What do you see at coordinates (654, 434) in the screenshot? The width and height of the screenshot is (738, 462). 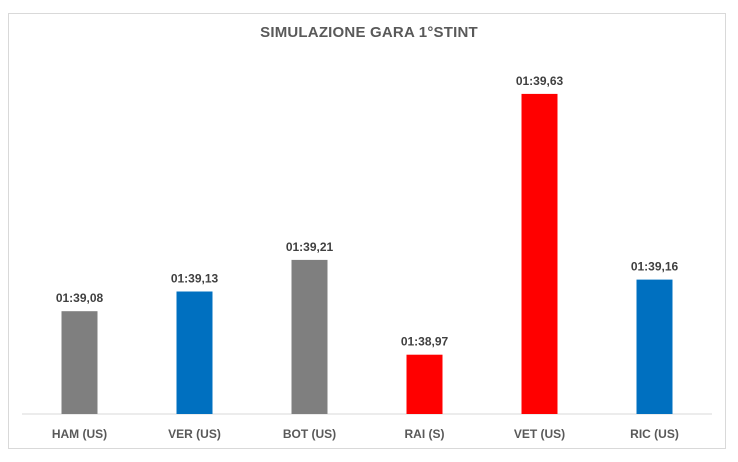 I see `category-label-5: RIC (US)` at bounding box center [654, 434].